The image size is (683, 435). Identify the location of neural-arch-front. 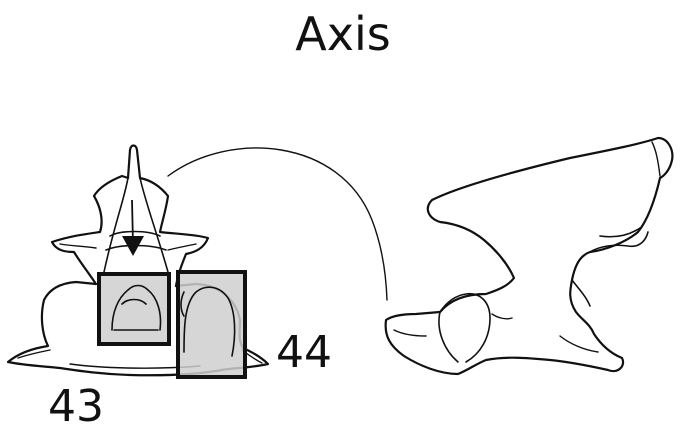
(130, 216).